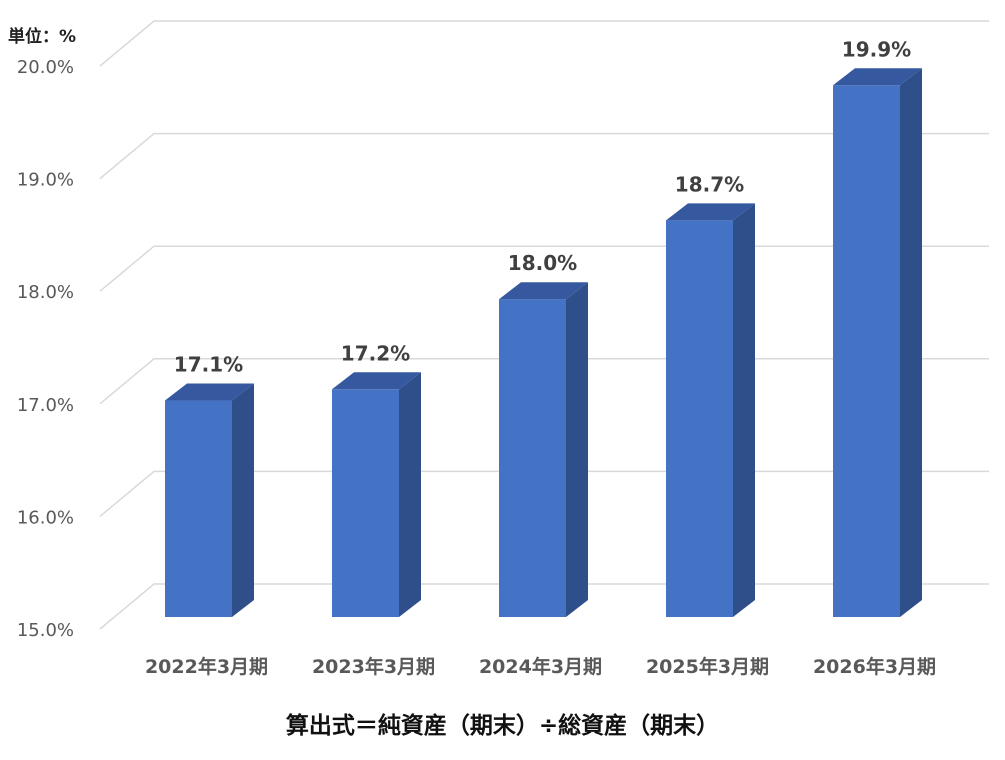 Image resolution: width=1005 pixels, height=760 pixels. I want to click on data-label: 18.0%, so click(542, 263).